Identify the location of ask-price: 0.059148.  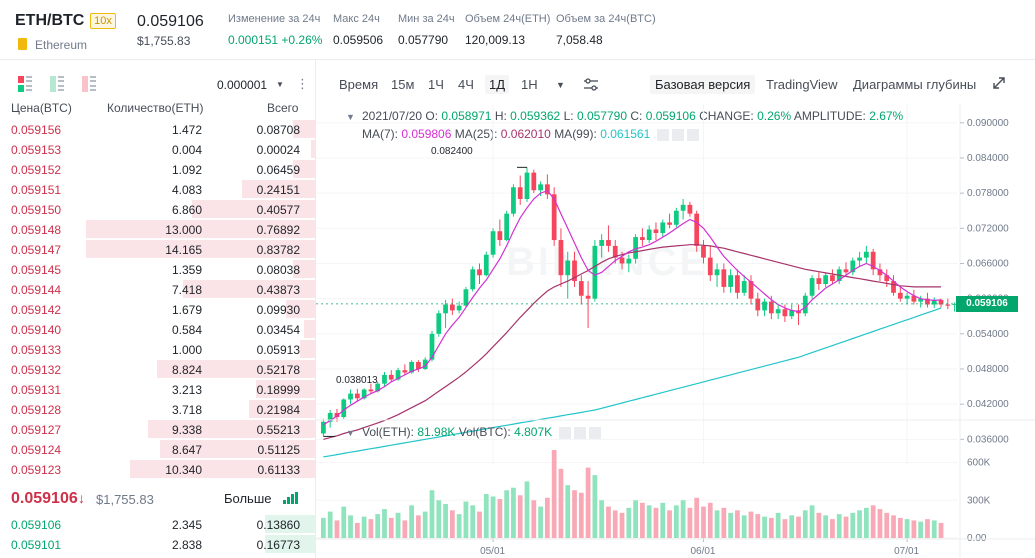
(36, 230).